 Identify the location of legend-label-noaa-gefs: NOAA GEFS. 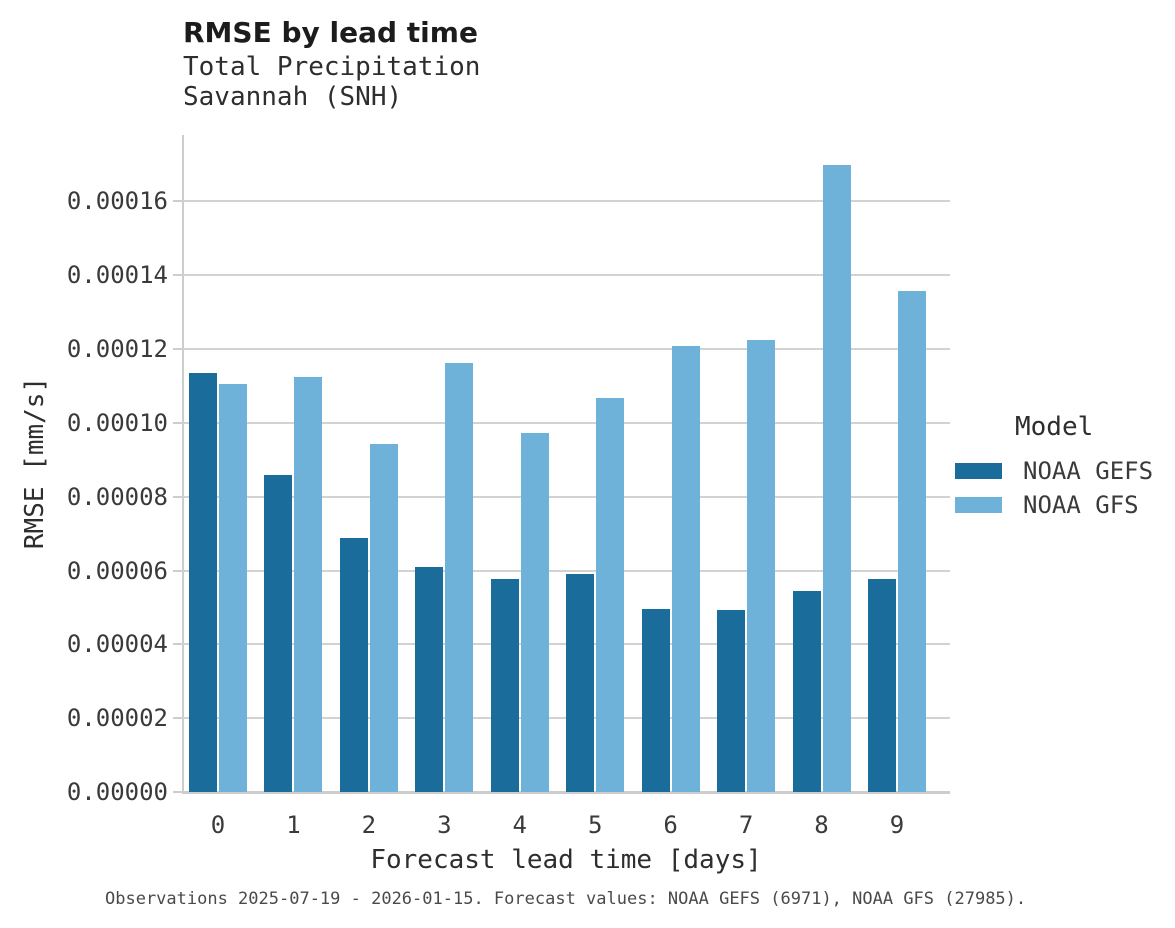
(1088, 471).